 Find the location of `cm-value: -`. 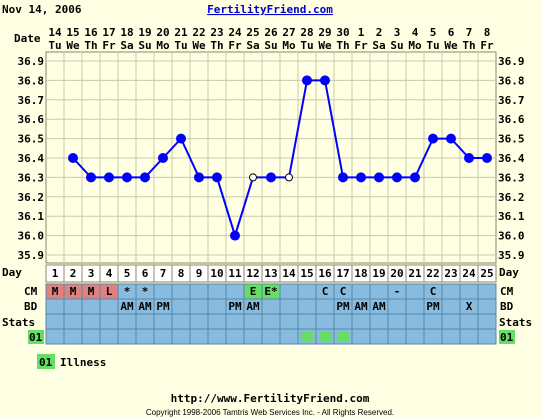

cm-value: - is located at coordinates (397, 291).